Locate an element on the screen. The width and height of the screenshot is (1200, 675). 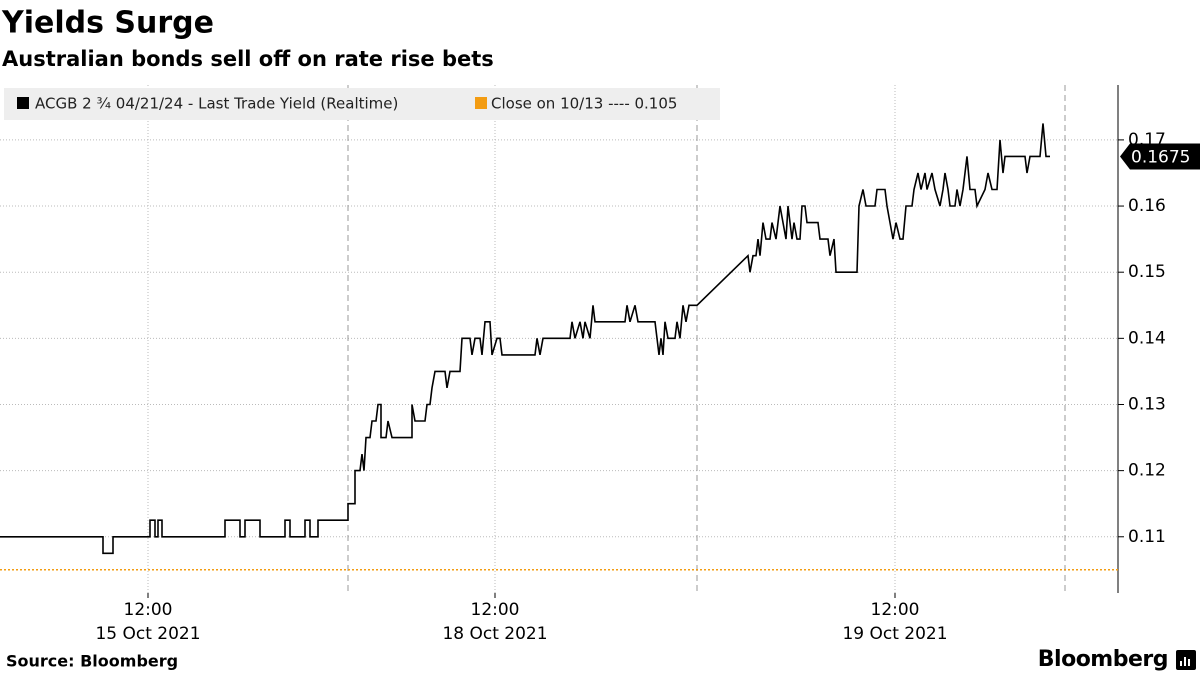
last-value-label: 0.1675 is located at coordinates (1160, 157).